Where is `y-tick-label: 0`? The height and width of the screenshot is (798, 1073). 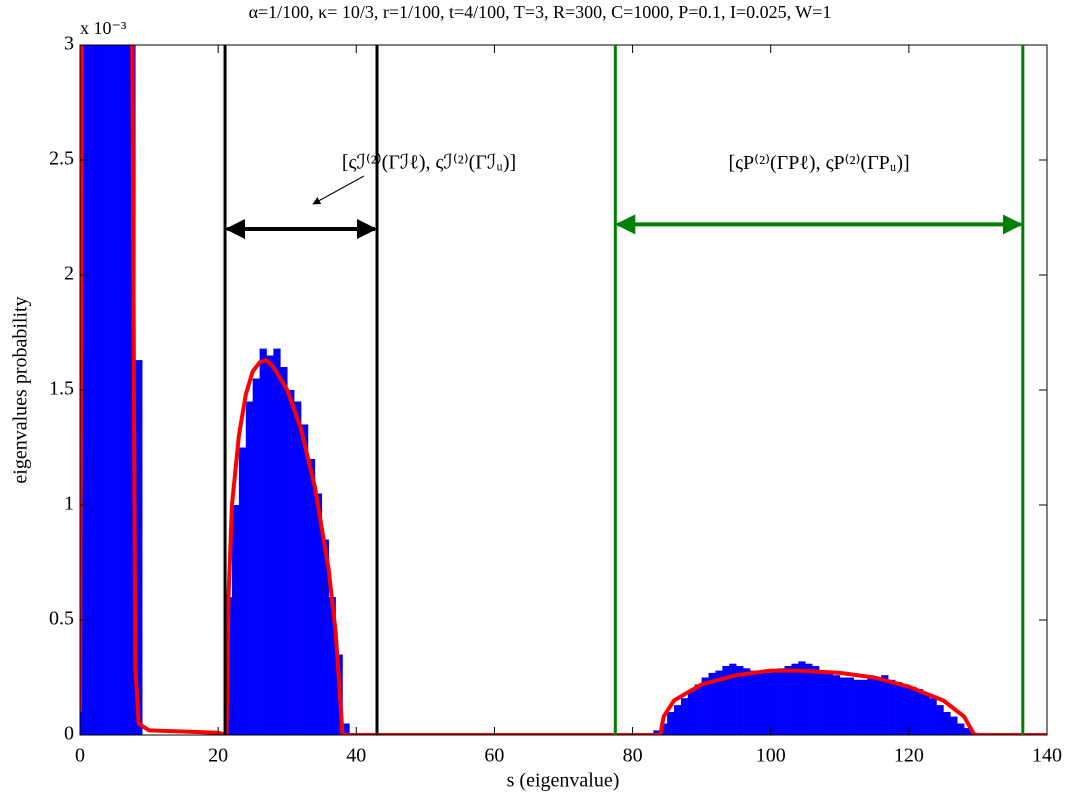
y-tick-label: 0 is located at coordinates (69, 734).